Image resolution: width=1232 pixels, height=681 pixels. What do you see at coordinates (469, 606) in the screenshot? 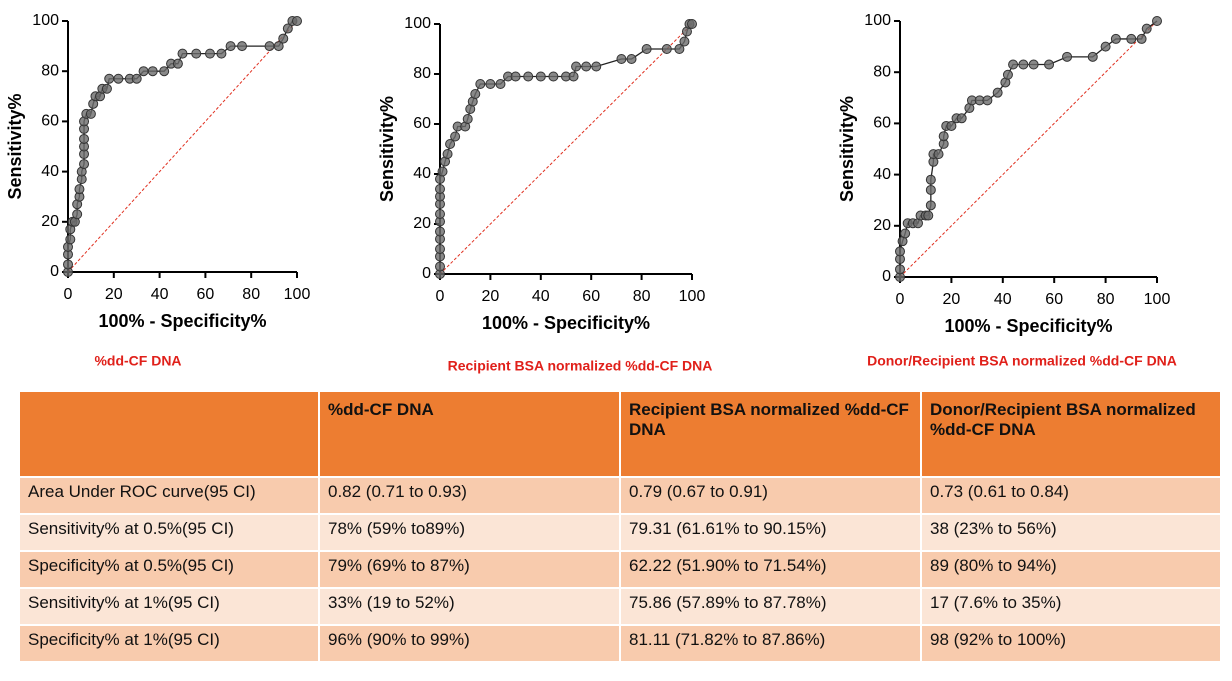
I see `table-cell: 33% (19 to 52%)` at bounding box center [469, 606].